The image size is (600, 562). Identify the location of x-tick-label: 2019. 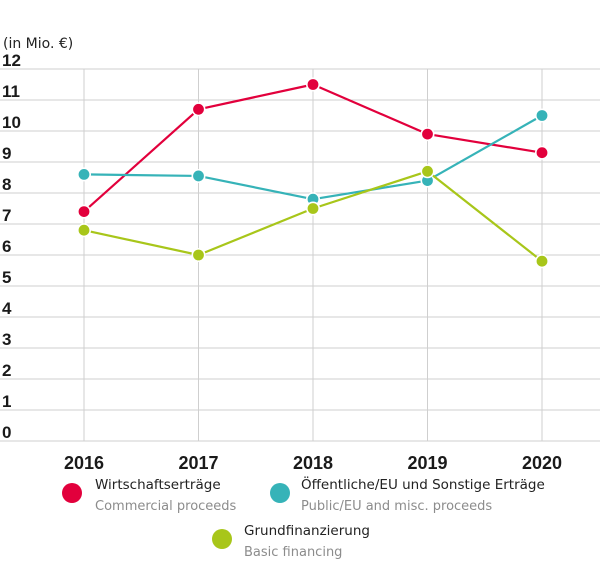
(427, 463).